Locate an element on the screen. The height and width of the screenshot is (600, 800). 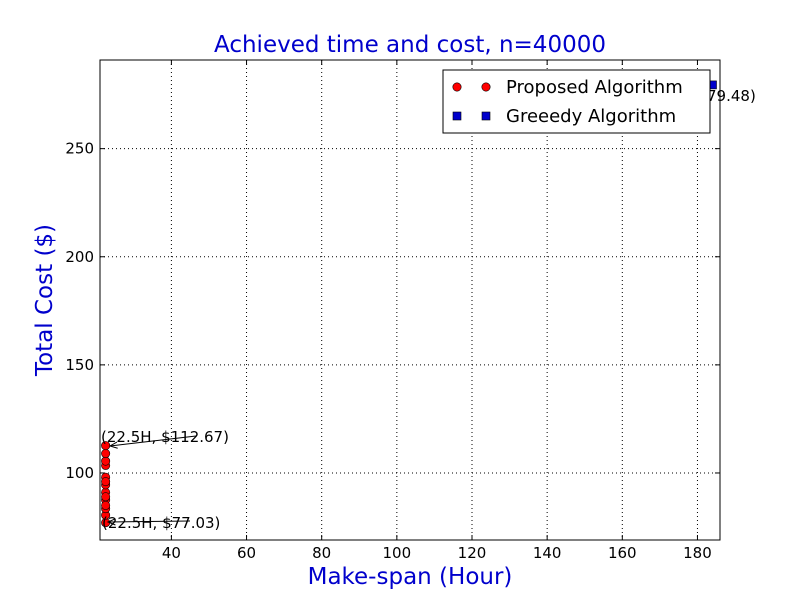
data-annotation: (22.5H, $77.03) is located at coordinates (161, 523).